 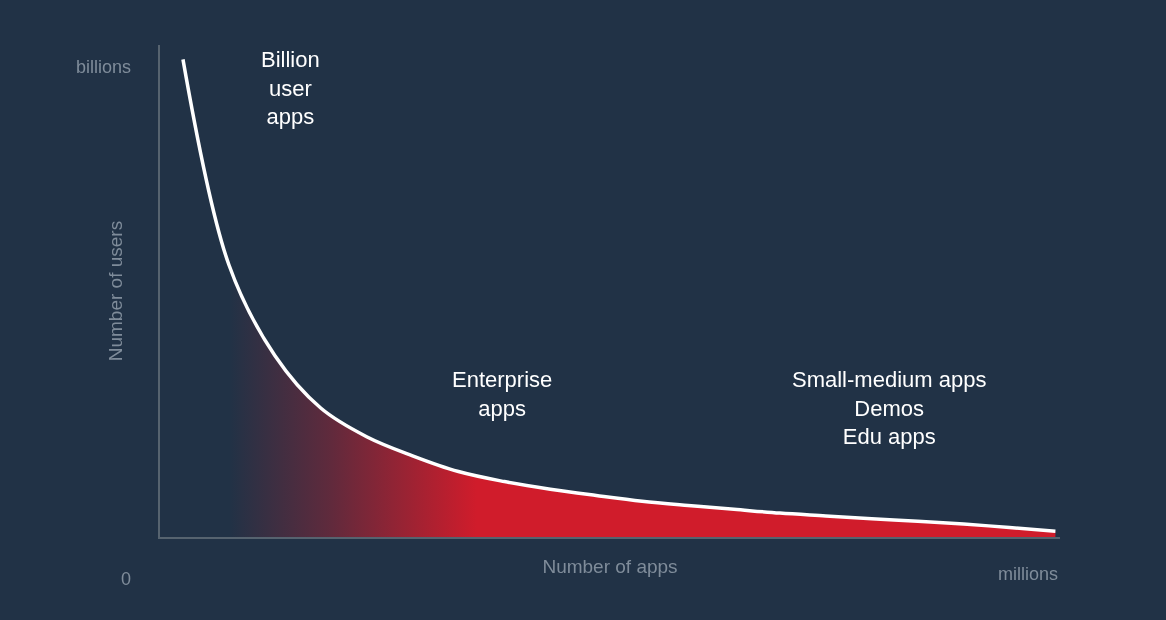 What do you see at coordinates (126, 579) in the screenshot?
I see `text: 0` at bounding box center [126, 579].